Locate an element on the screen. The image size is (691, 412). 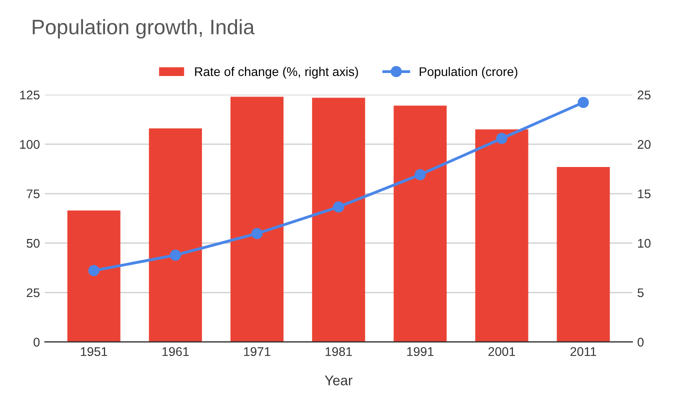
x-axis-title: Year is located at coordinates (338, 381).